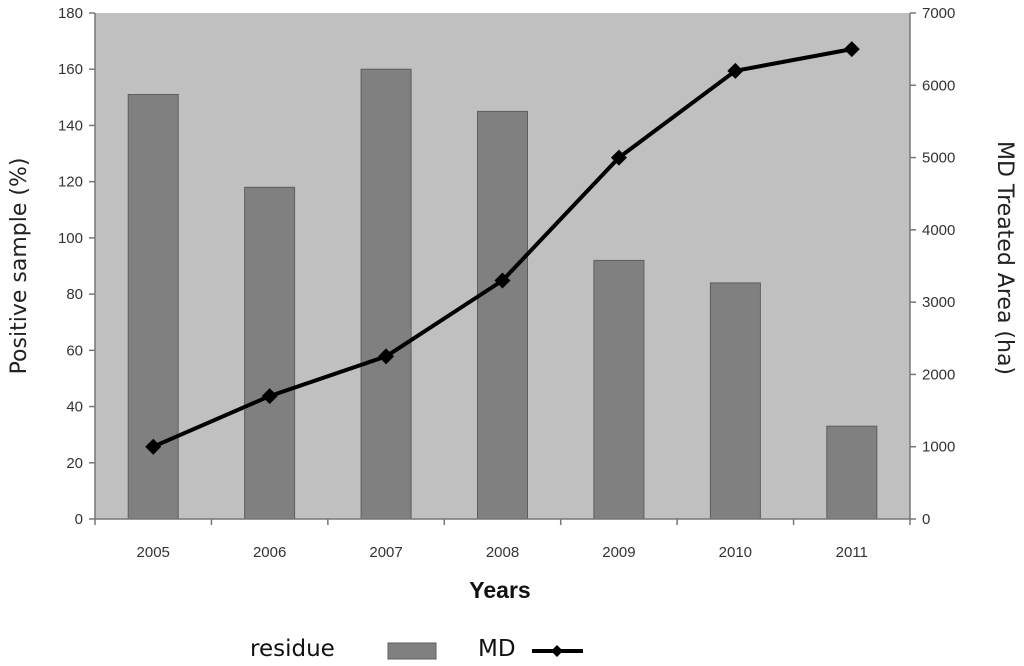  What do you see at coordinates (74, 294) in the screenshot?
I see `left-tick-label: 80` at bounding box center [74, 294].